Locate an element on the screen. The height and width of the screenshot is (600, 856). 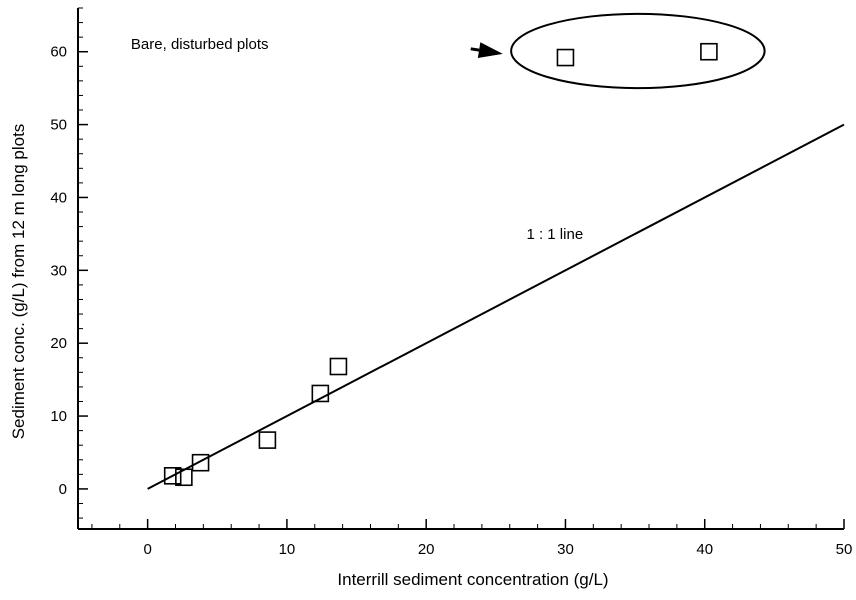
y-tick-label: 30 is located at coordinates (58, 270).